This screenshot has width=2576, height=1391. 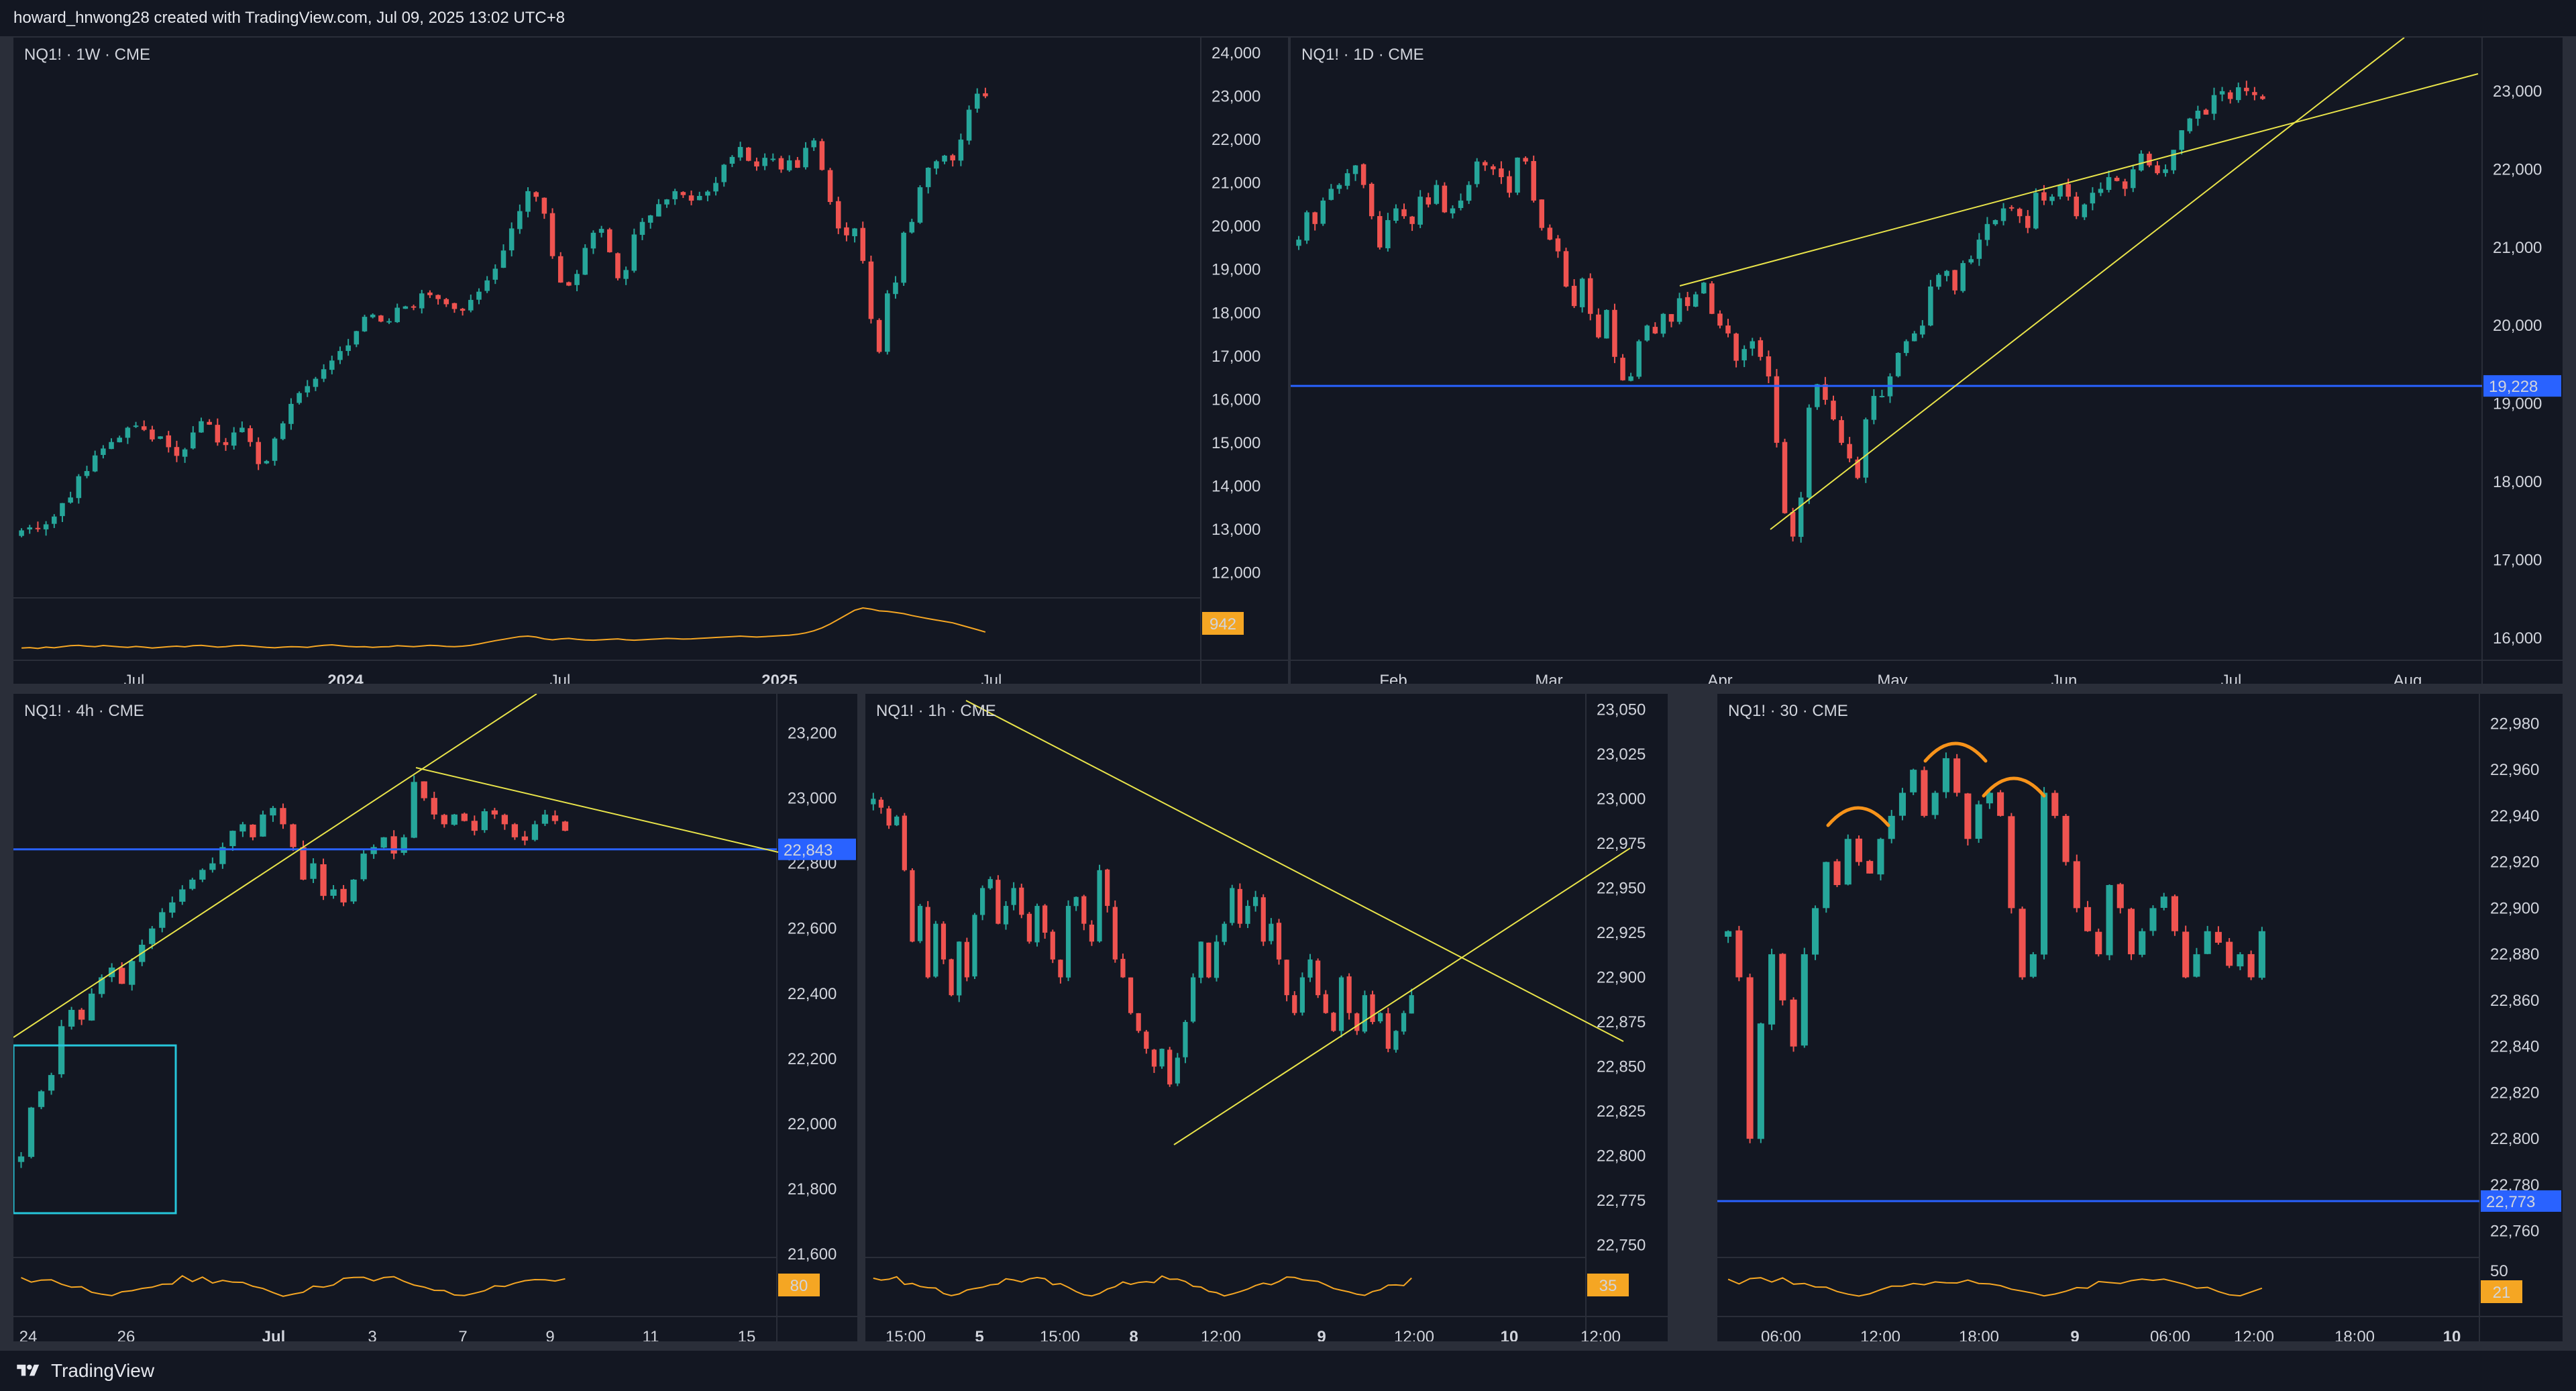 What do you see at coordinates (2514, 863) in the screenshot?
I see `y-tick-label: 22,920` at bounding box center [2514, 863].